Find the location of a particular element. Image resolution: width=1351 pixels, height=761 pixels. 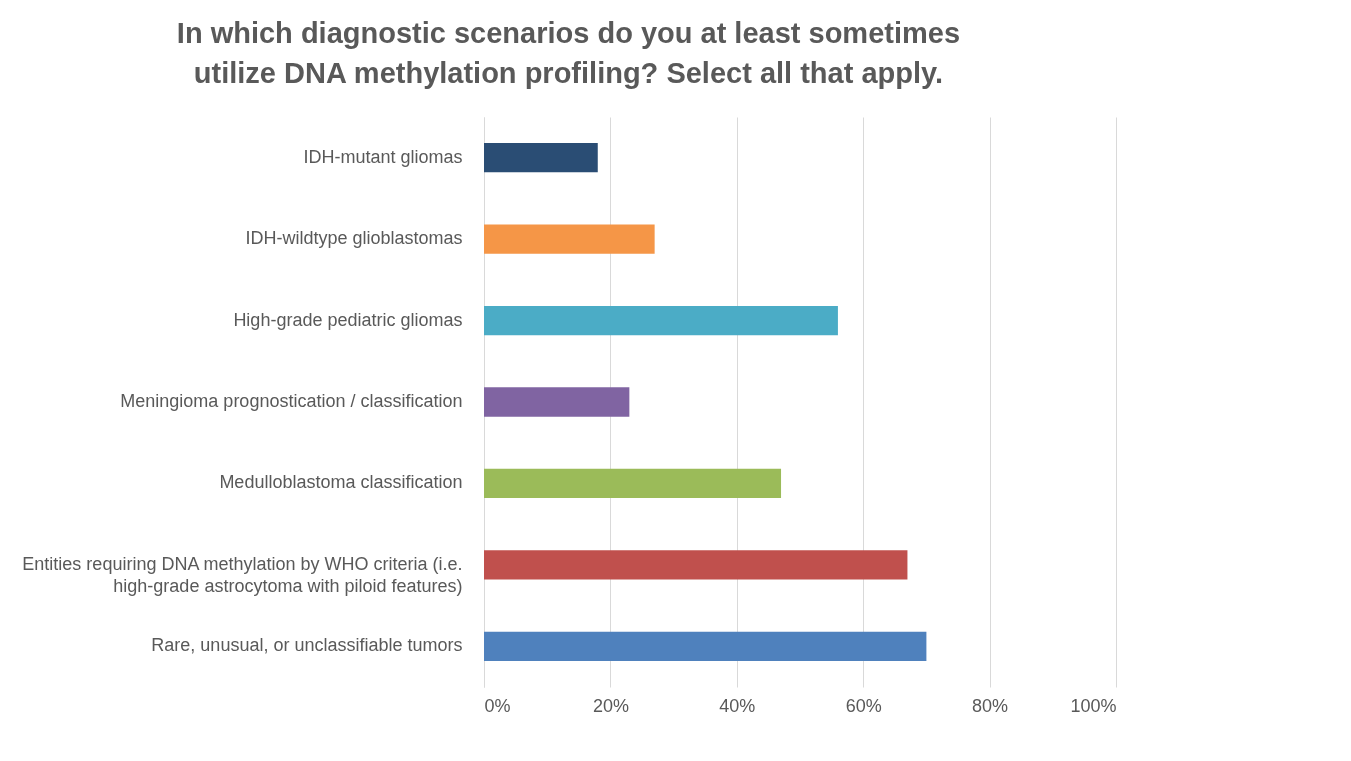

x-tick-label: 80% is located at coordinates (990, 705).